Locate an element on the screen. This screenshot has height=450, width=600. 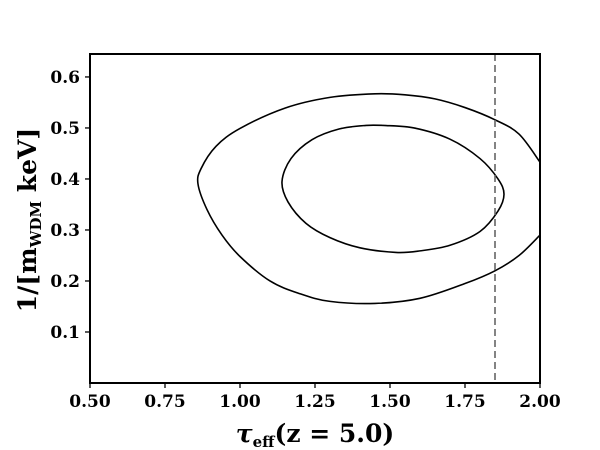
y-tick-label: 0.5 is located at coordinates (65, 129).